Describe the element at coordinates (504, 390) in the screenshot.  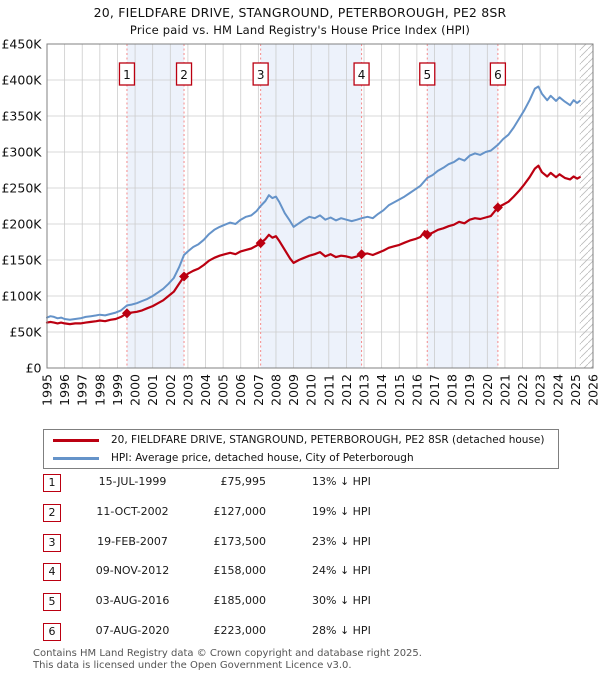
I see `x-axis-label: 2021` at that location.